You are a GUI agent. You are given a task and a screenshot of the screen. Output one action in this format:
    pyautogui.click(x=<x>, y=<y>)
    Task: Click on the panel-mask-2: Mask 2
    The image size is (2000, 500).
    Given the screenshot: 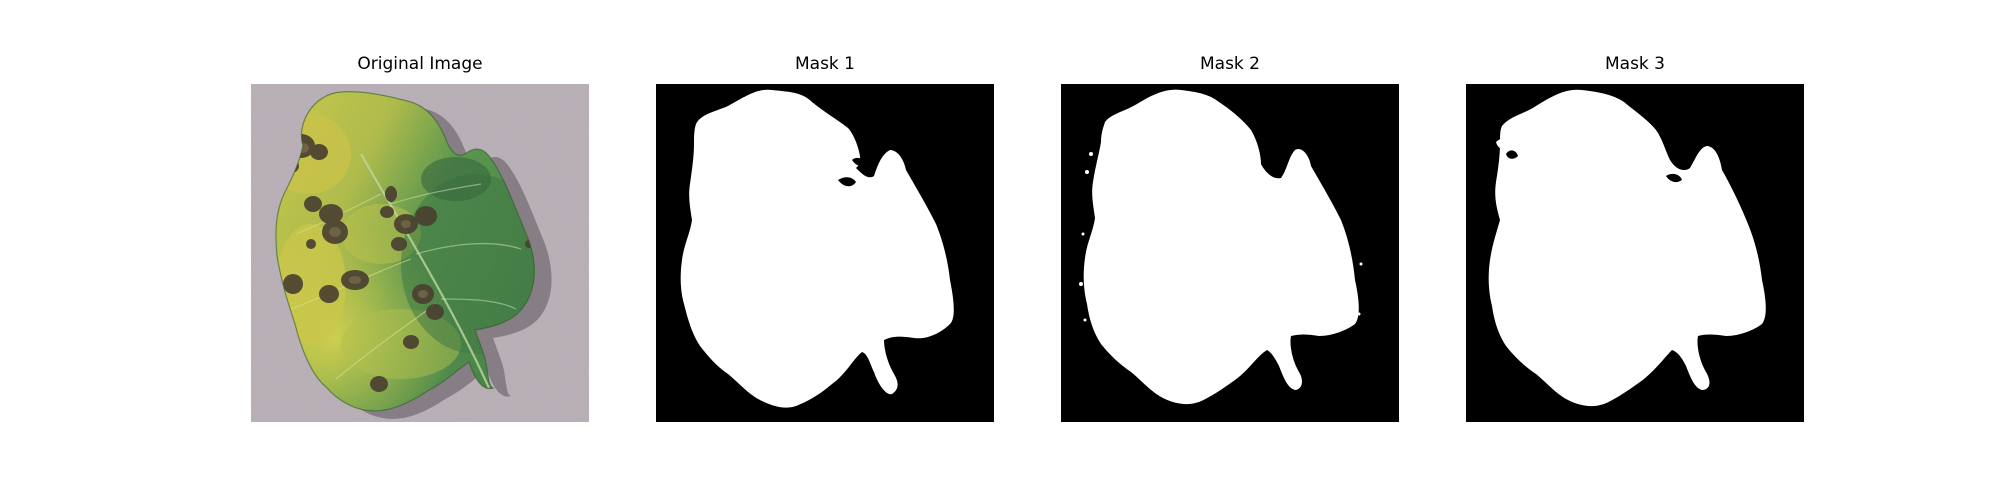 What is the action you would take?
    pyautogui.click(x=1230, y=238)
    